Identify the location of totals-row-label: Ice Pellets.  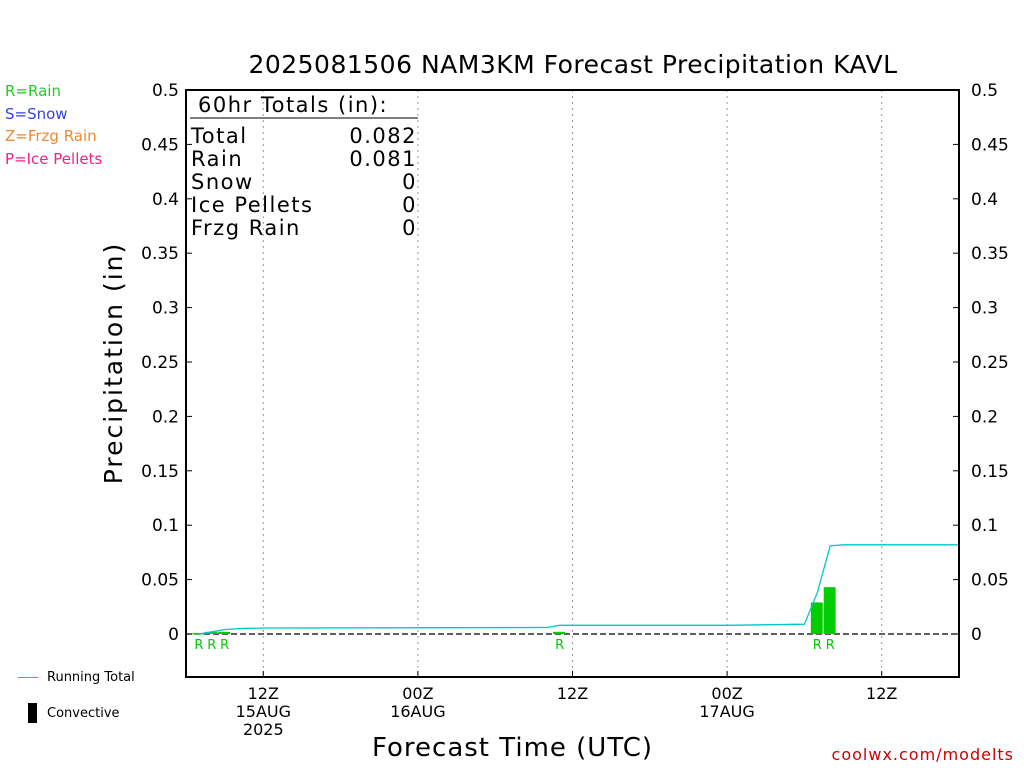
(252, 205).